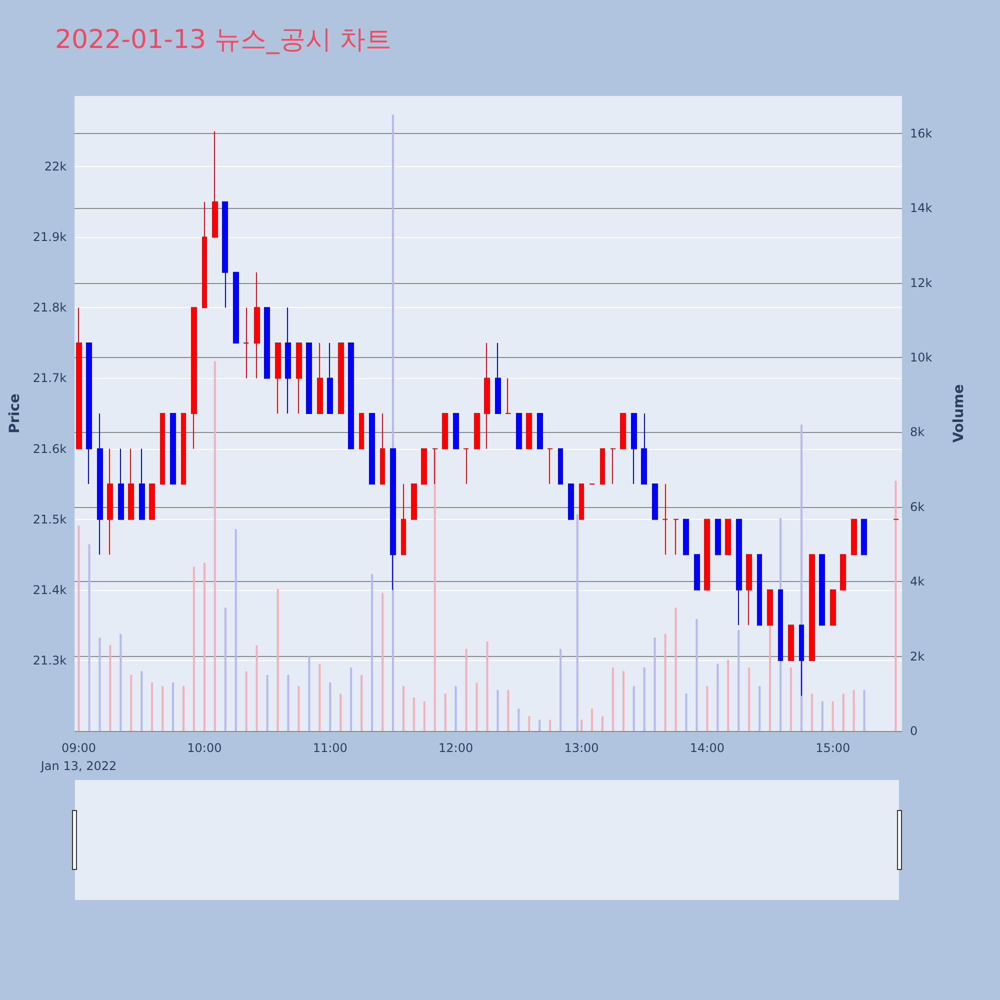  I want to click on y2-tick-label: 12k, so click(921, 283).